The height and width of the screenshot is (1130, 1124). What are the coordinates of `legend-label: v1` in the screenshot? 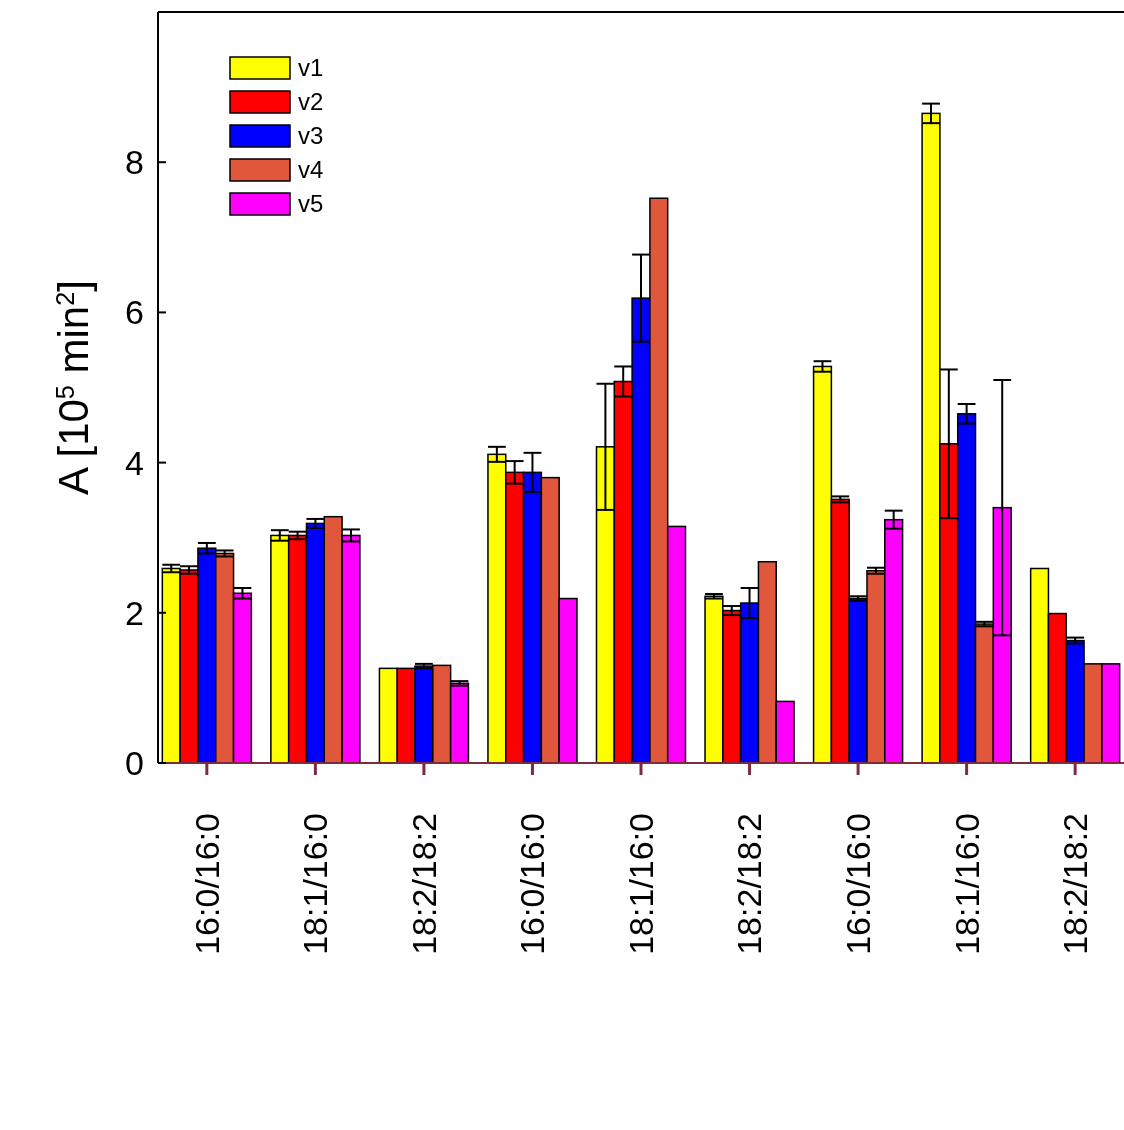 It's located at (311, 68).